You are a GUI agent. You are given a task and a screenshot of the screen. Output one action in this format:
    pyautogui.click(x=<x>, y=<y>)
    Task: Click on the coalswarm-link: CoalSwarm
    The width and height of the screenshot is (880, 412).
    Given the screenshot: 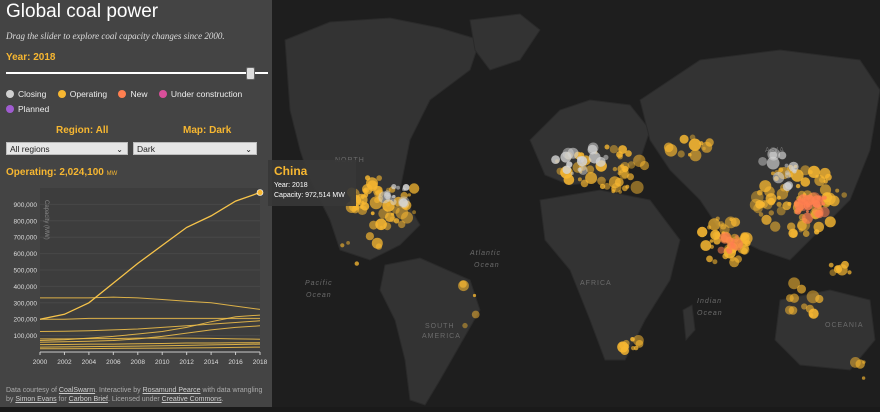 What is the action you would take?
    pyautogui.click(x=77, y=390)
    